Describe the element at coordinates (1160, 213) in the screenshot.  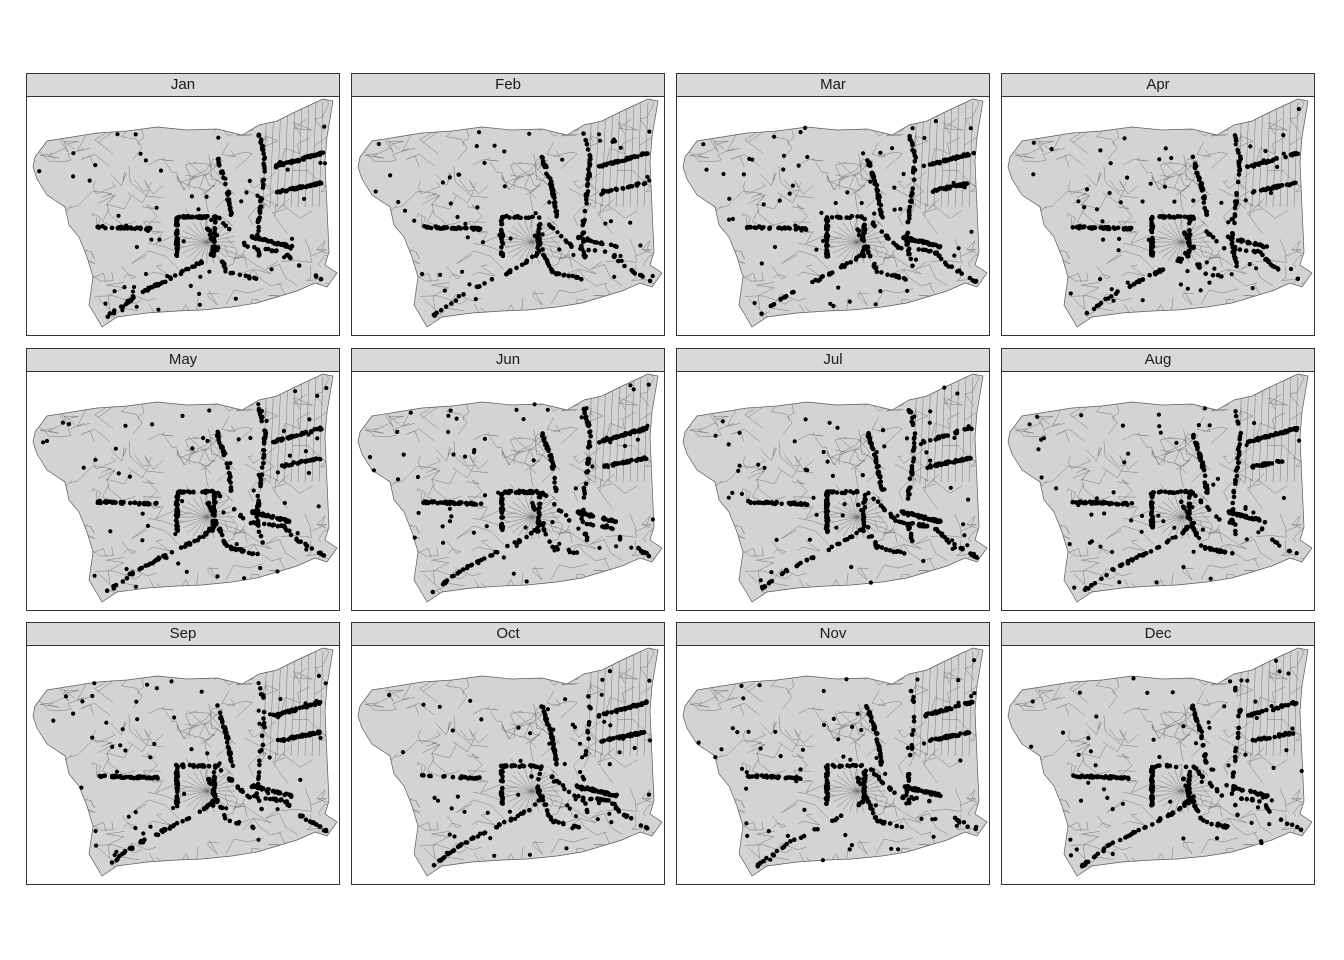
I see `district-map` at that location.